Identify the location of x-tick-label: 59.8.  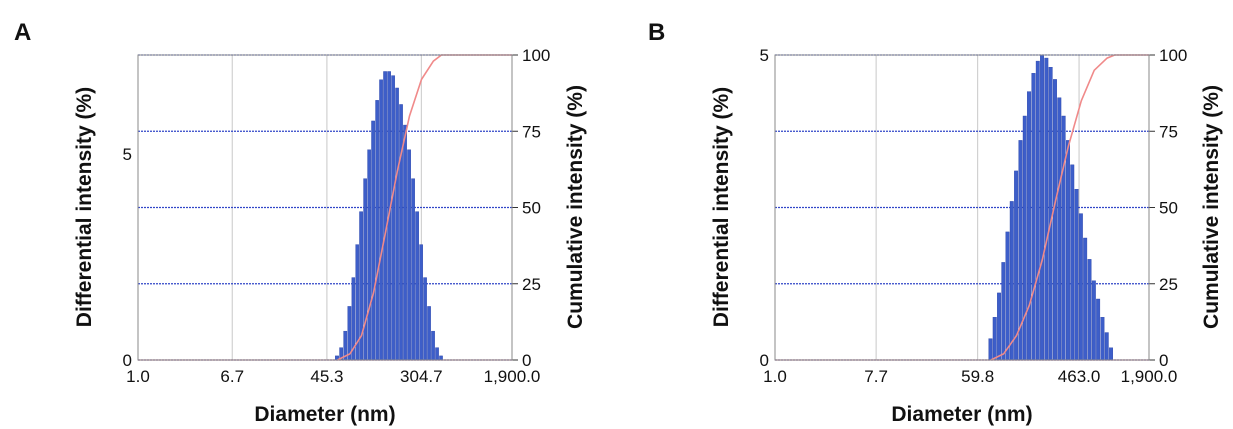
(977, 376).